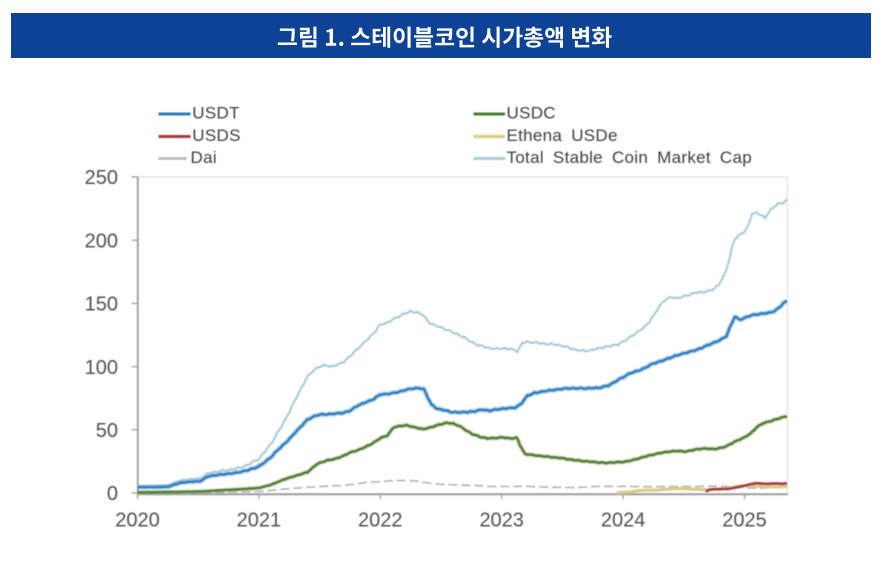  What do you see at coordinates (137, 521) in the screenshot?
I see `svg-text: 2020` at bounding box center [137, 521].